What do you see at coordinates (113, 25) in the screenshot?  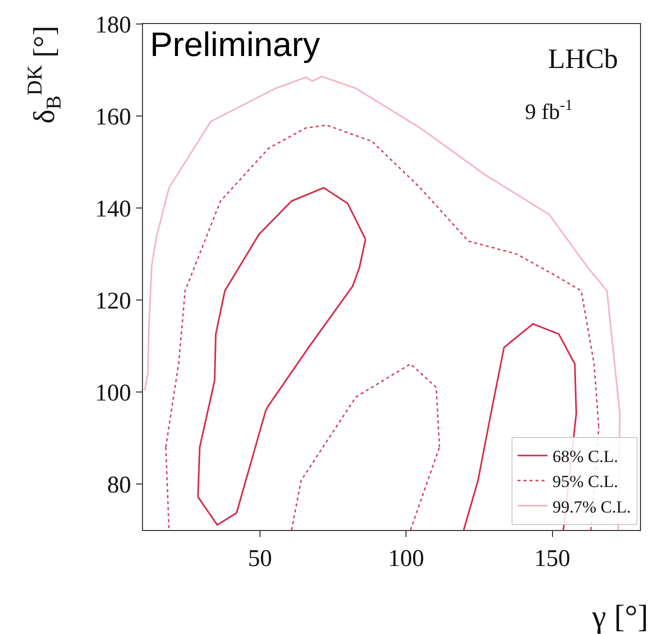 I see `y-tick-label: 180` at bounding box center [113, 25].